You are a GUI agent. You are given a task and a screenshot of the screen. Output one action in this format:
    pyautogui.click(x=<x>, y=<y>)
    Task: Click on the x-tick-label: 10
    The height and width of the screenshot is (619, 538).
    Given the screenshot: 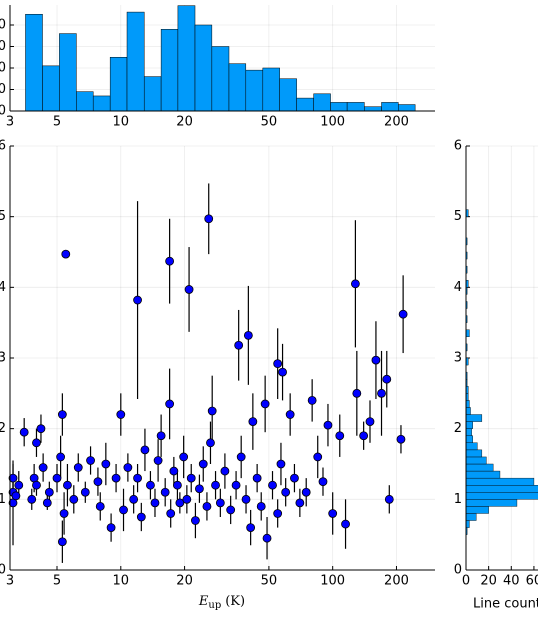 What is the action you would take?
    pyautogui.click(x=121, y=581)
    